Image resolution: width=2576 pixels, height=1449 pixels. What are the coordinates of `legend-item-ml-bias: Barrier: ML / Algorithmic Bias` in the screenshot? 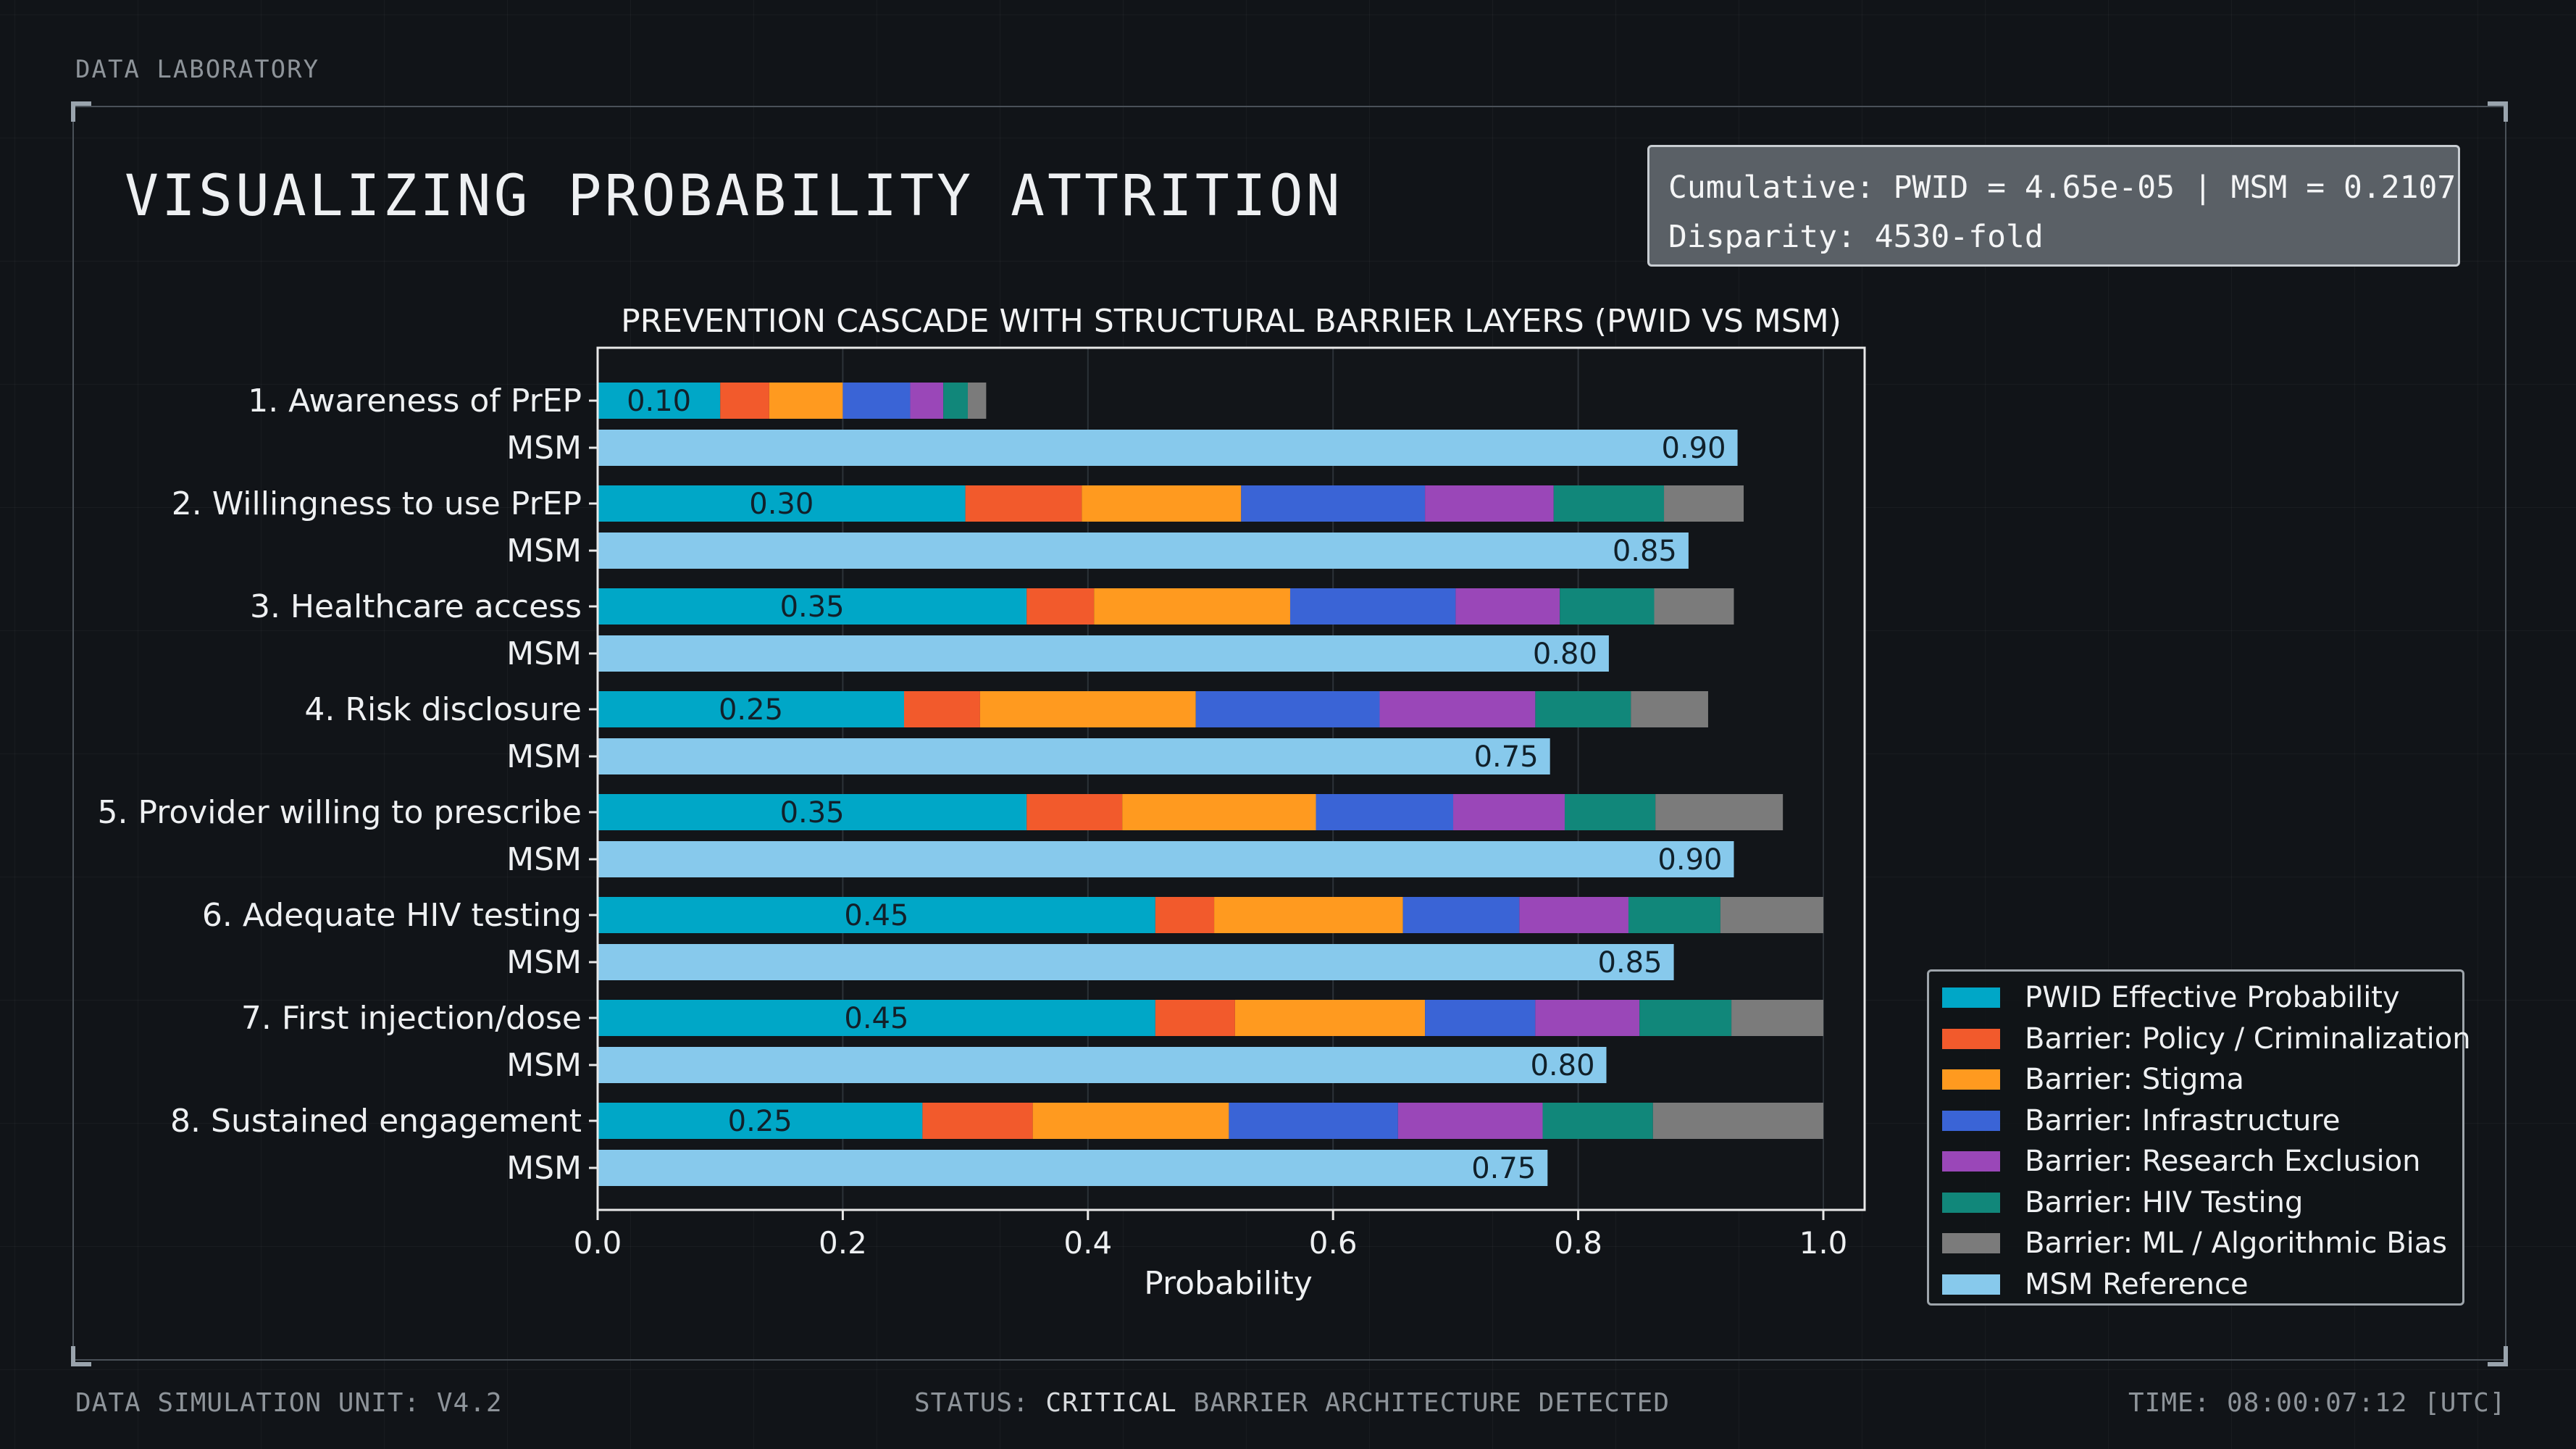 It's located at (2196, 1243).